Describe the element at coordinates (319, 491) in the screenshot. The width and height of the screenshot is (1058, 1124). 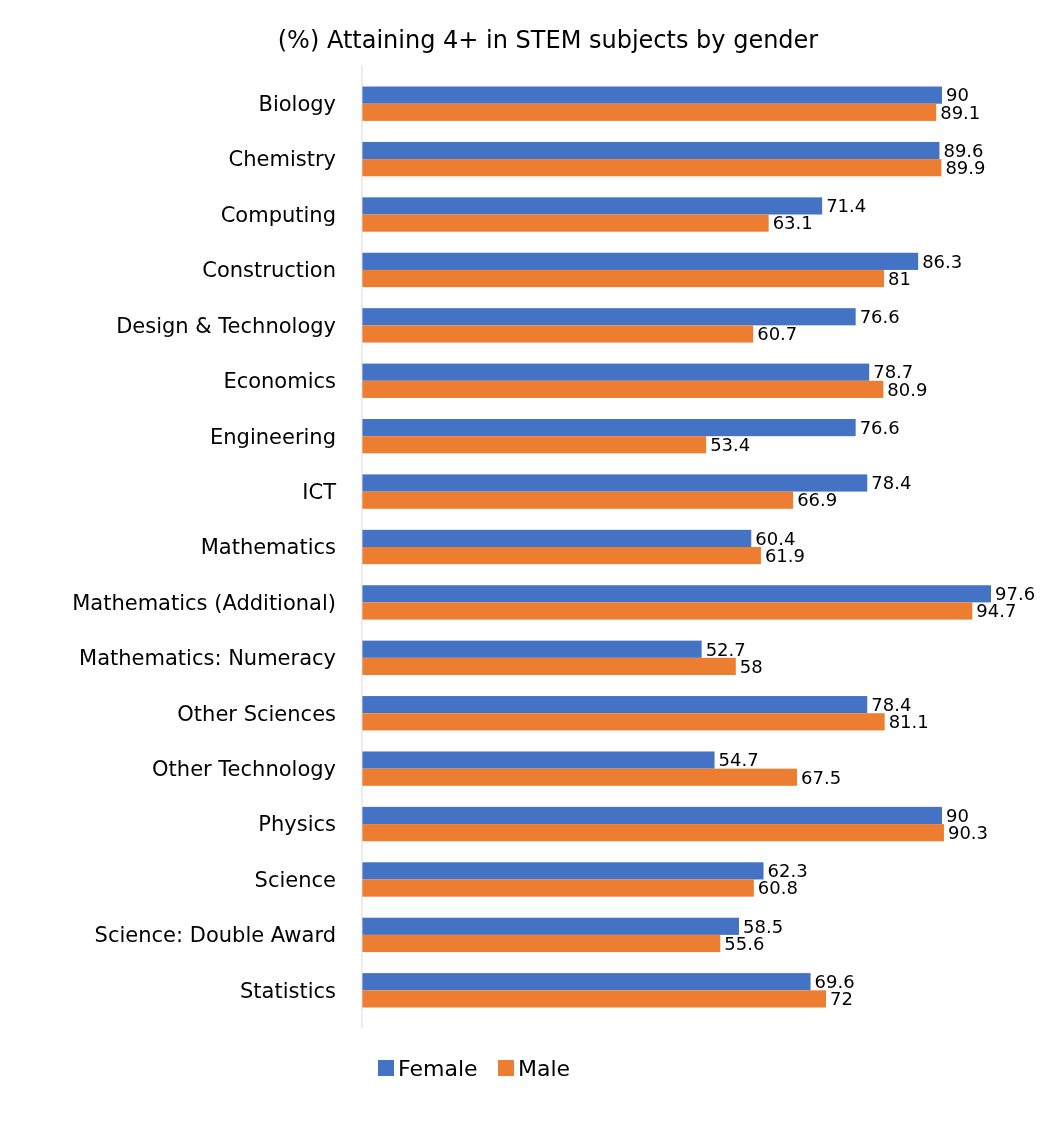
I see `y-tick-label: ICT` at that location.